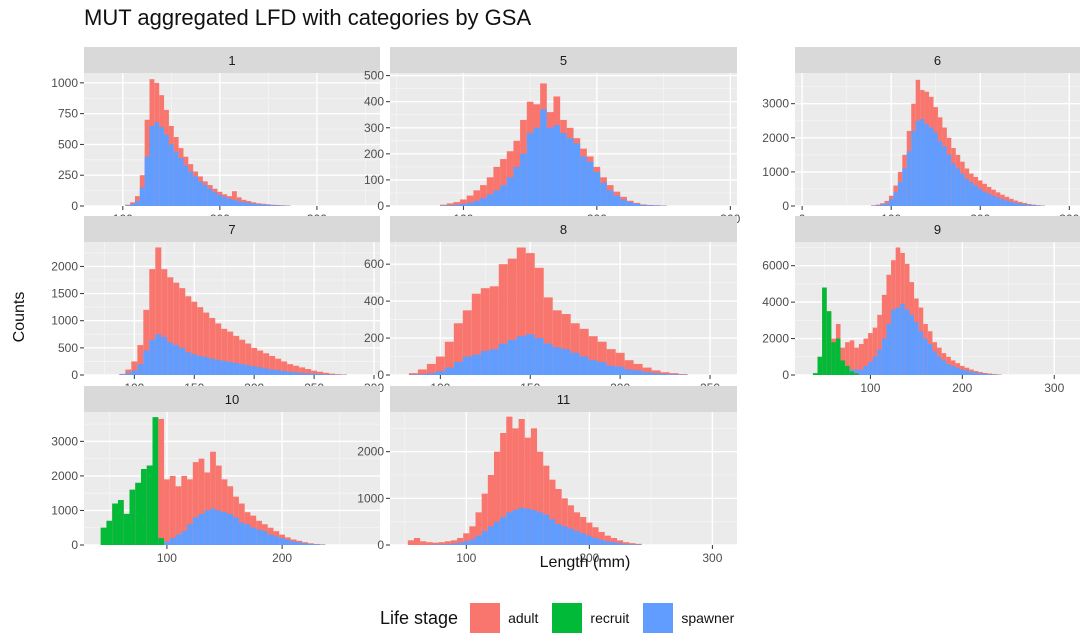 Image resolution: width=1087 pixels, height=638 pixels. Describe the element at coordinates (775, 302) in the screenshot. I see `y-tick-label: 4000` at that location.